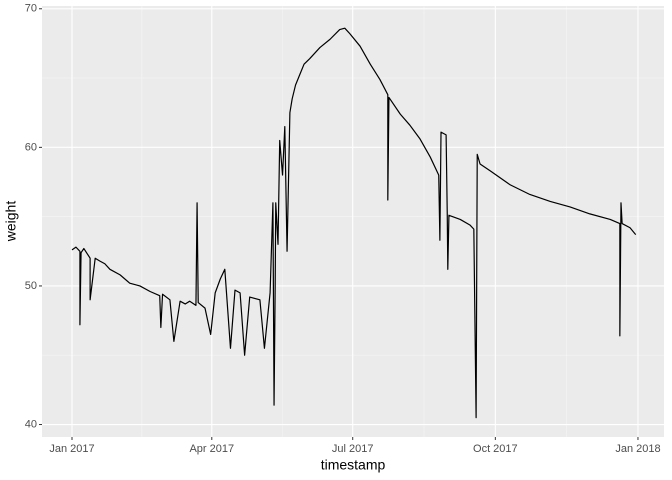 This screenshot has height=480, width=672. Describe the element at coordinates (11, 222) in the screenshot. I see `y-axis-title: weight` at that location.